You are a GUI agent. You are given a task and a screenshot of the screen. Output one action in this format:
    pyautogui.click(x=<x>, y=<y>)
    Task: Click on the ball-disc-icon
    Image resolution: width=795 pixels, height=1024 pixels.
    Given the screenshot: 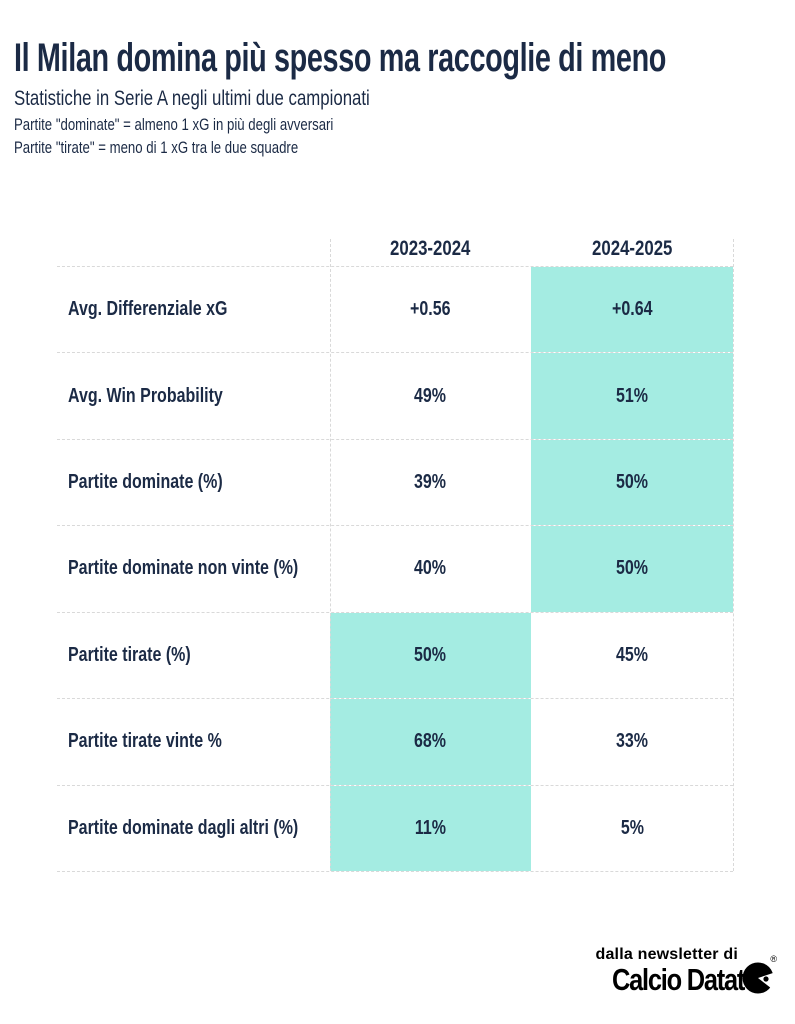 What is the action you would take?
    pyautogui.click(x=759, y=978)
    